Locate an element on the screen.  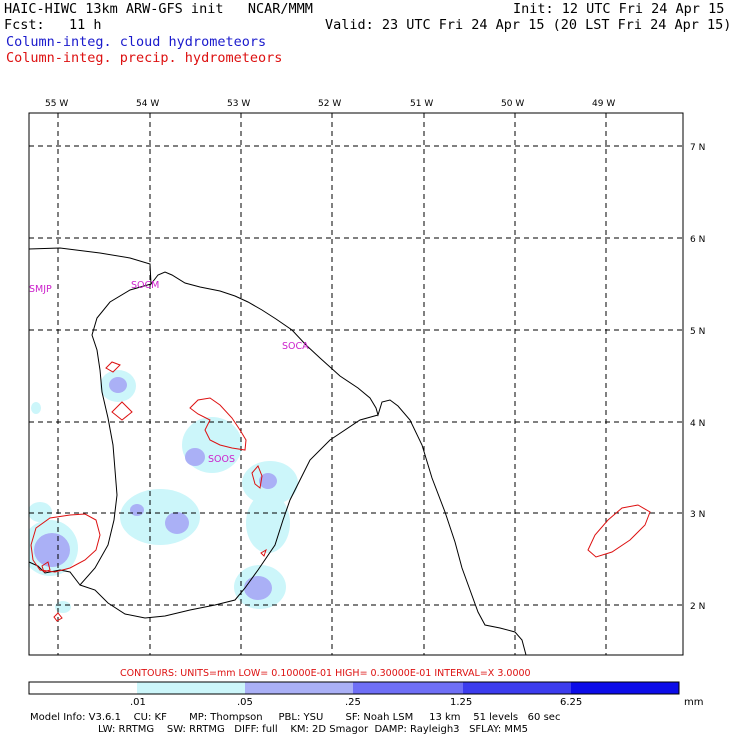
colorbar-tick: .05 is located at coordinates (245, 702).